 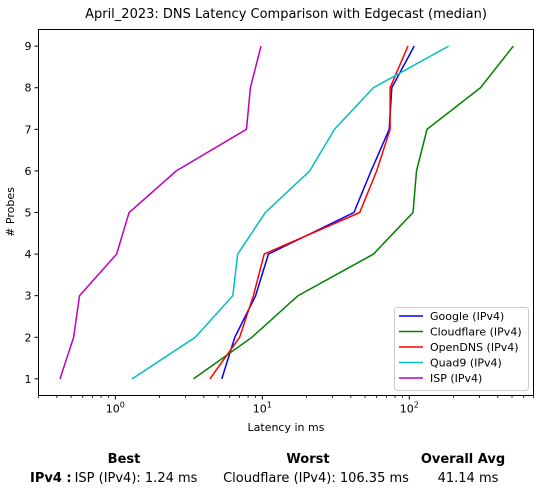 I want to click on x-axis-label: Latency in ms, so click(x=286, y=427).